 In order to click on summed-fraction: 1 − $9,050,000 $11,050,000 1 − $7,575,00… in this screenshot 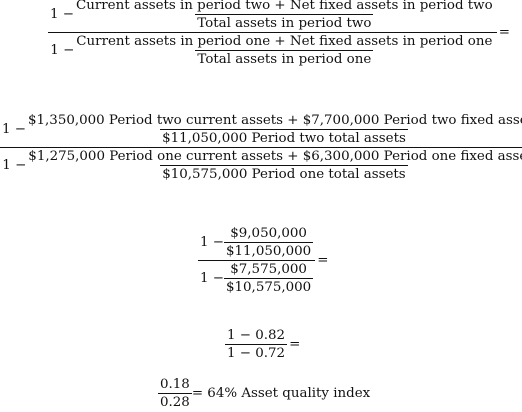, I will do `click(257, 260)`.